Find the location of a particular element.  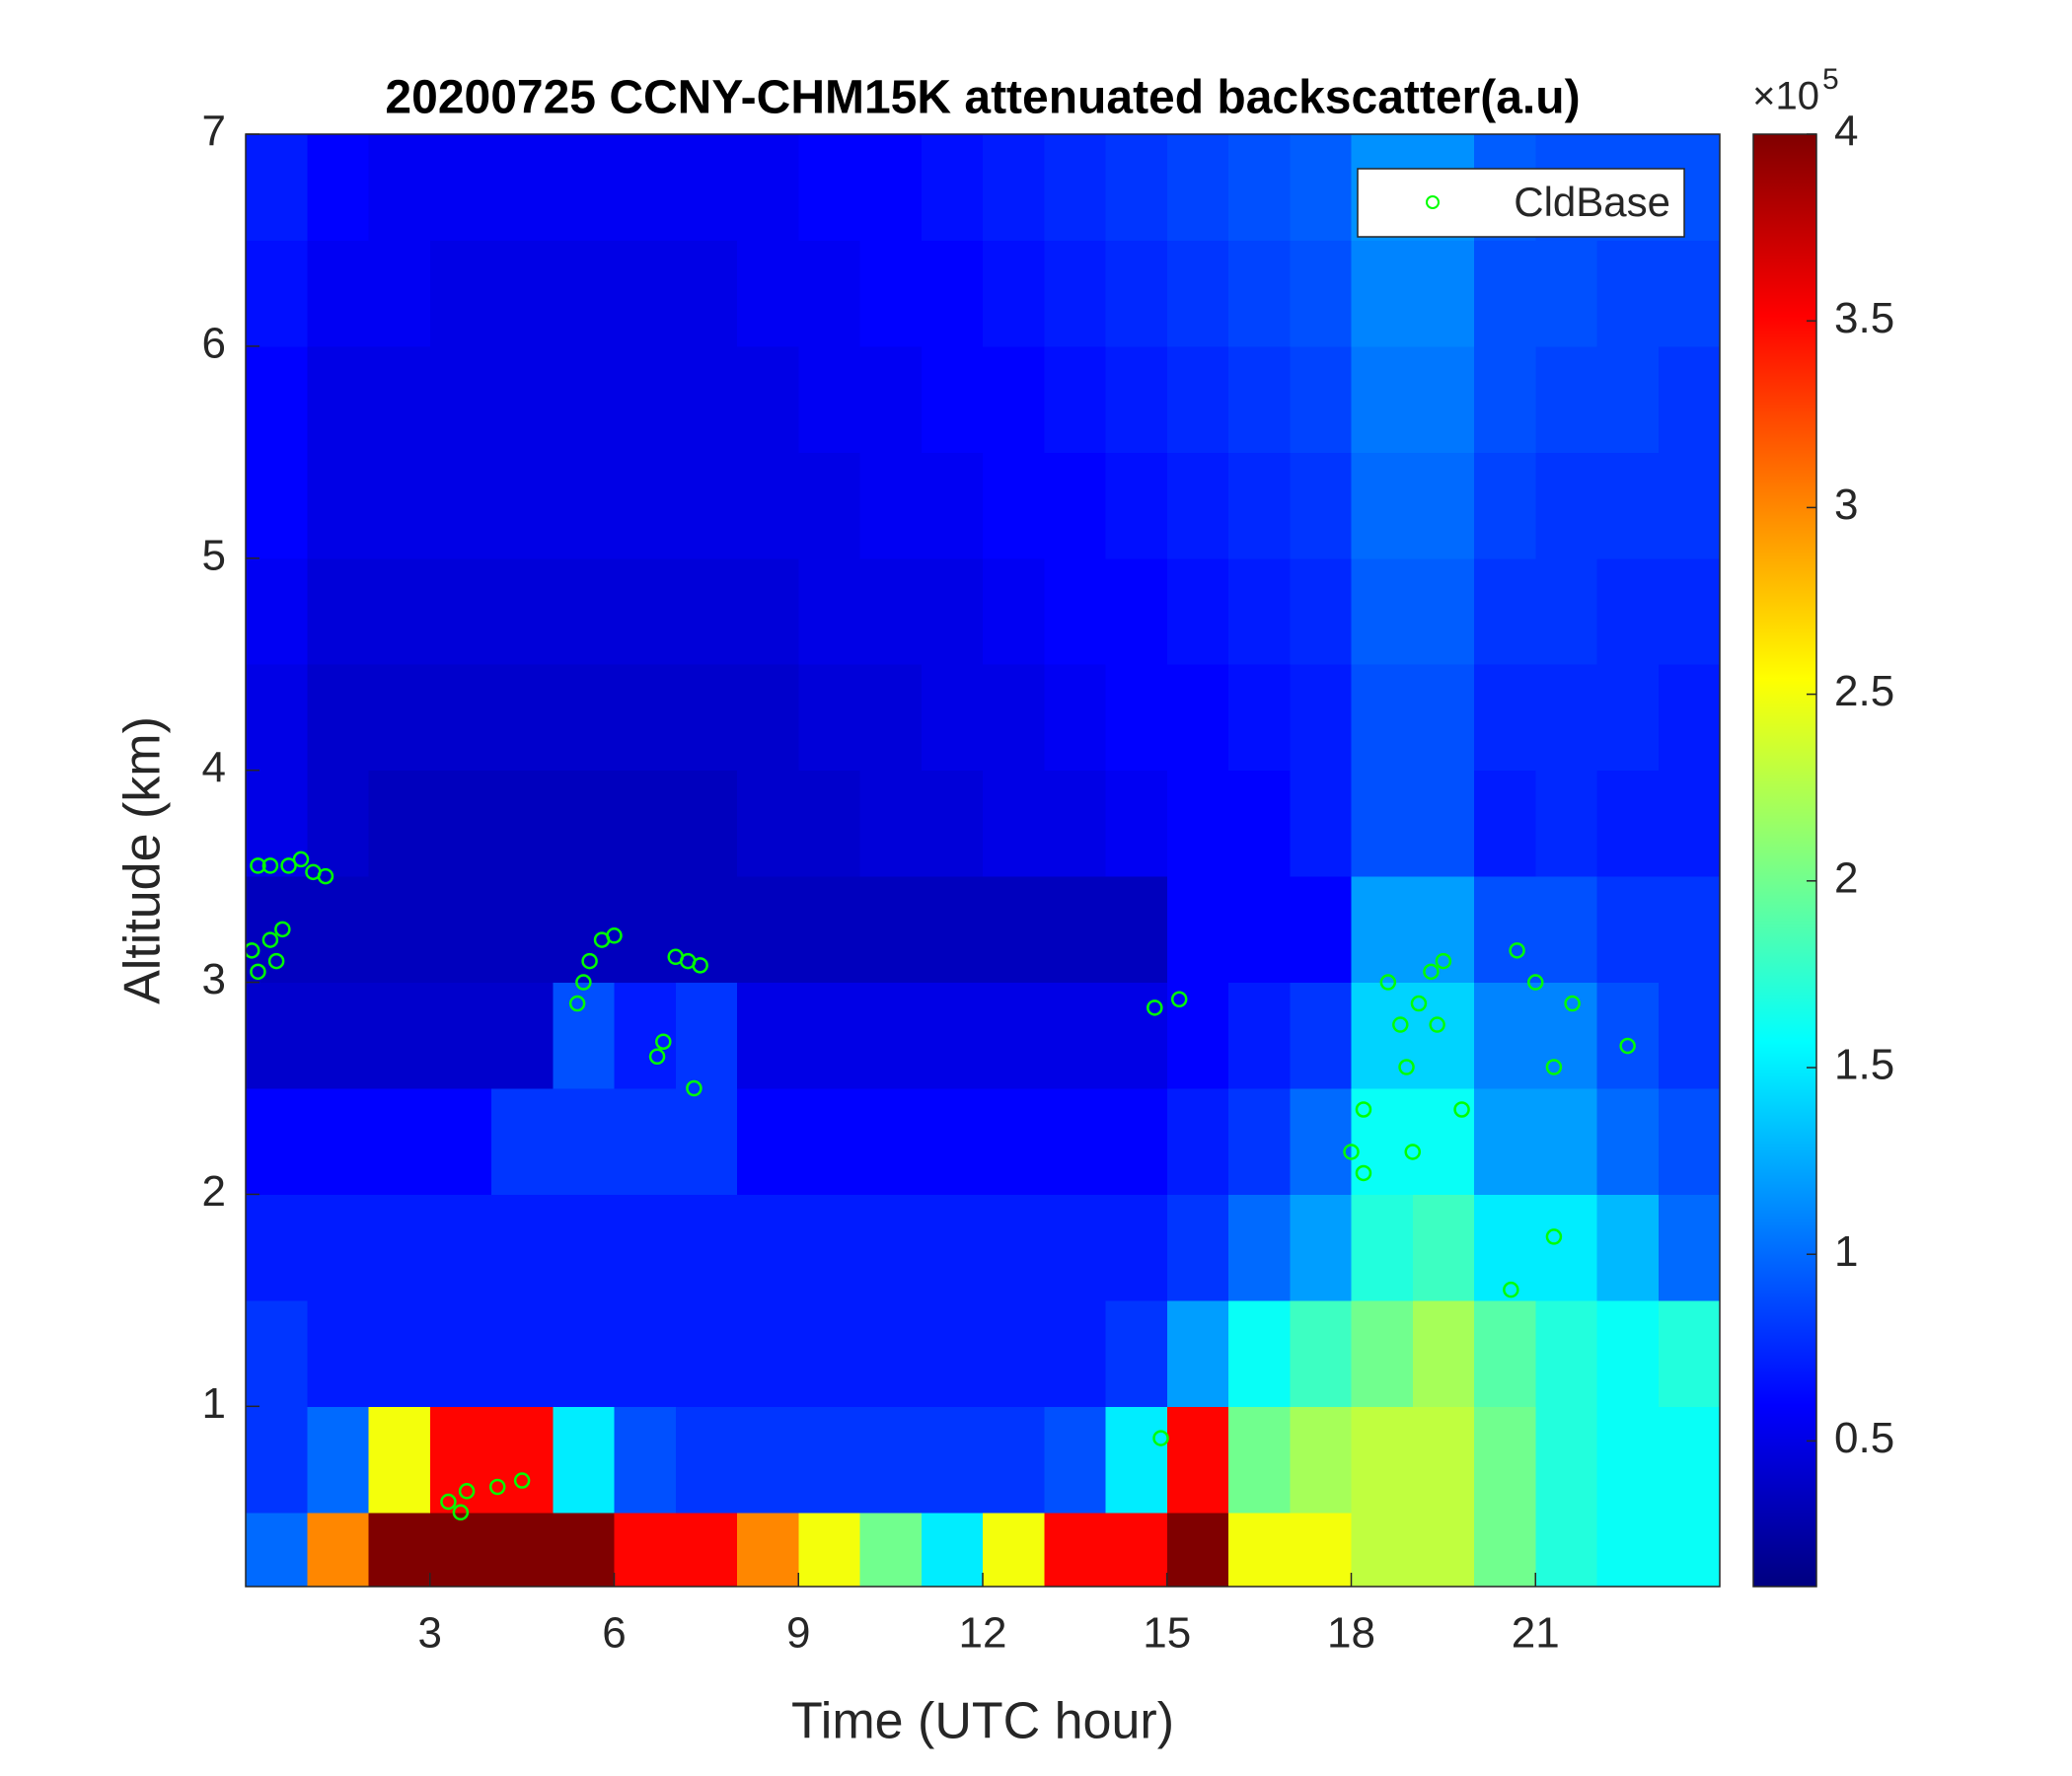

legend: CldBase is located at coordinates (1521, 203).